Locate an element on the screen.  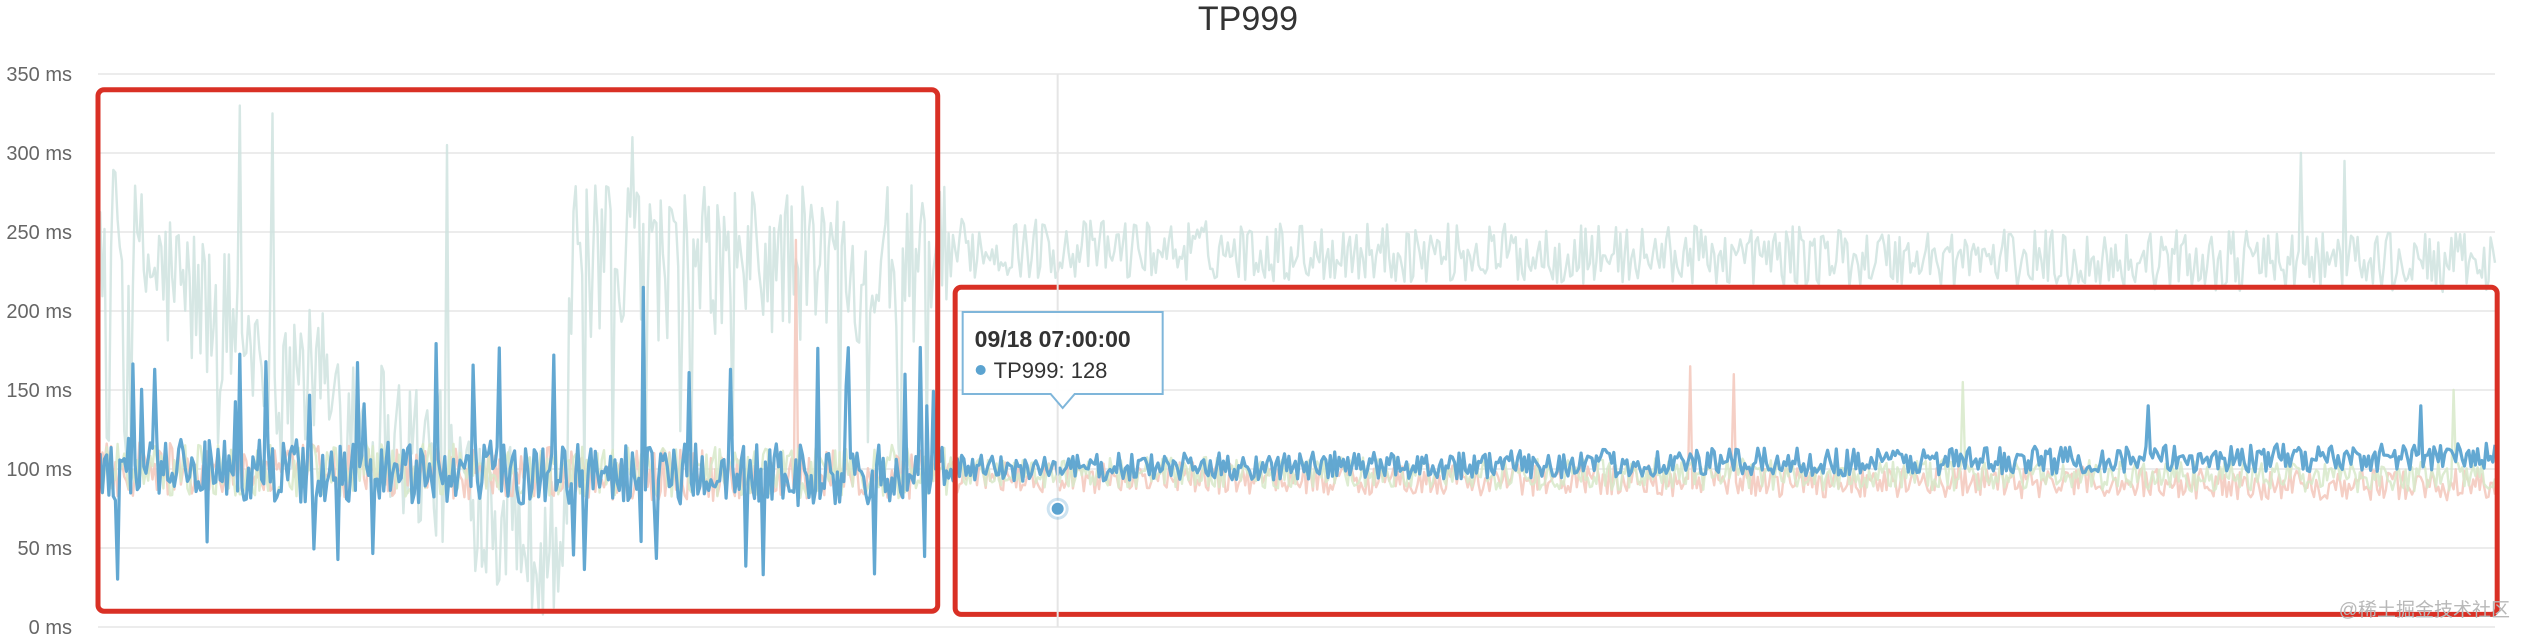
y-tick-label: 300 ms is located at coordinates (39, 154).